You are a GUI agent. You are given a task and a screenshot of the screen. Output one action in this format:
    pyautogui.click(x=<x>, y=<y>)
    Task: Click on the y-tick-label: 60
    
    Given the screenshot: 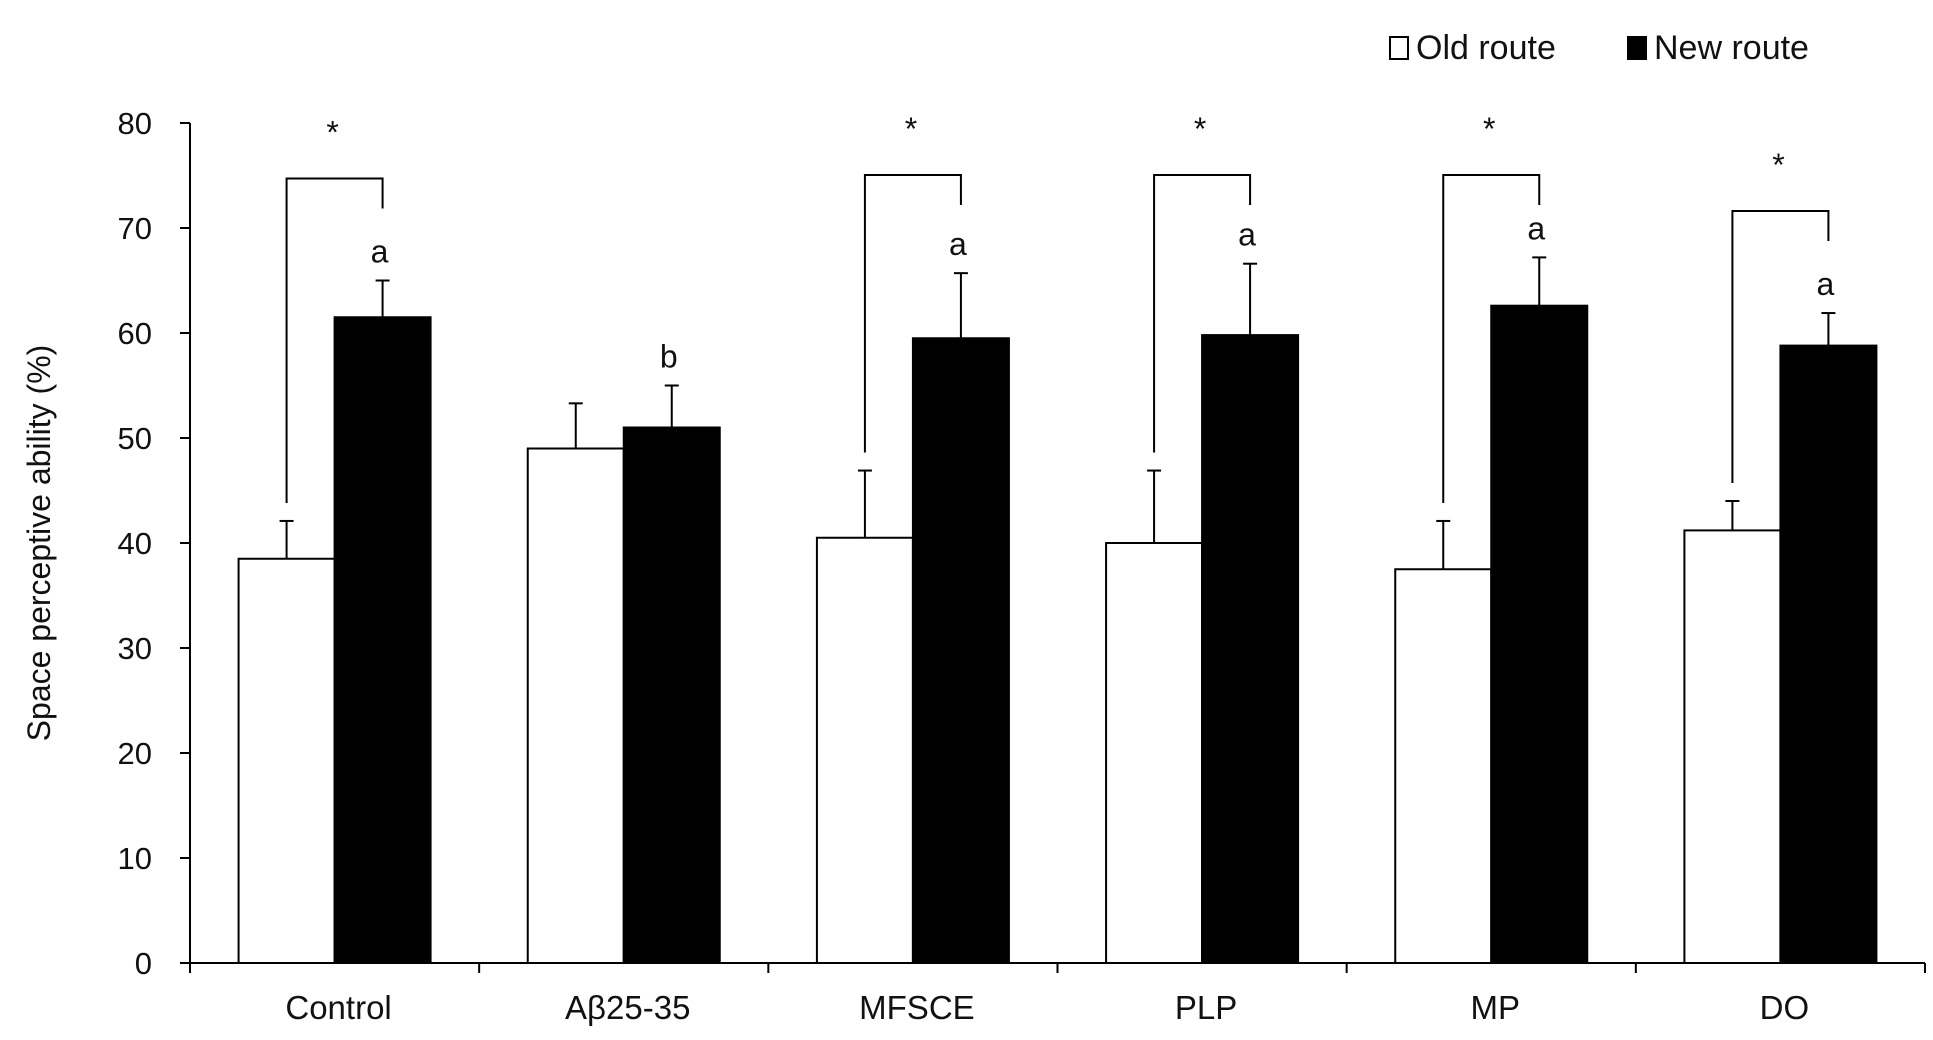 What is the action you would take?
    pyautogui.click(x=135, y=333)
    